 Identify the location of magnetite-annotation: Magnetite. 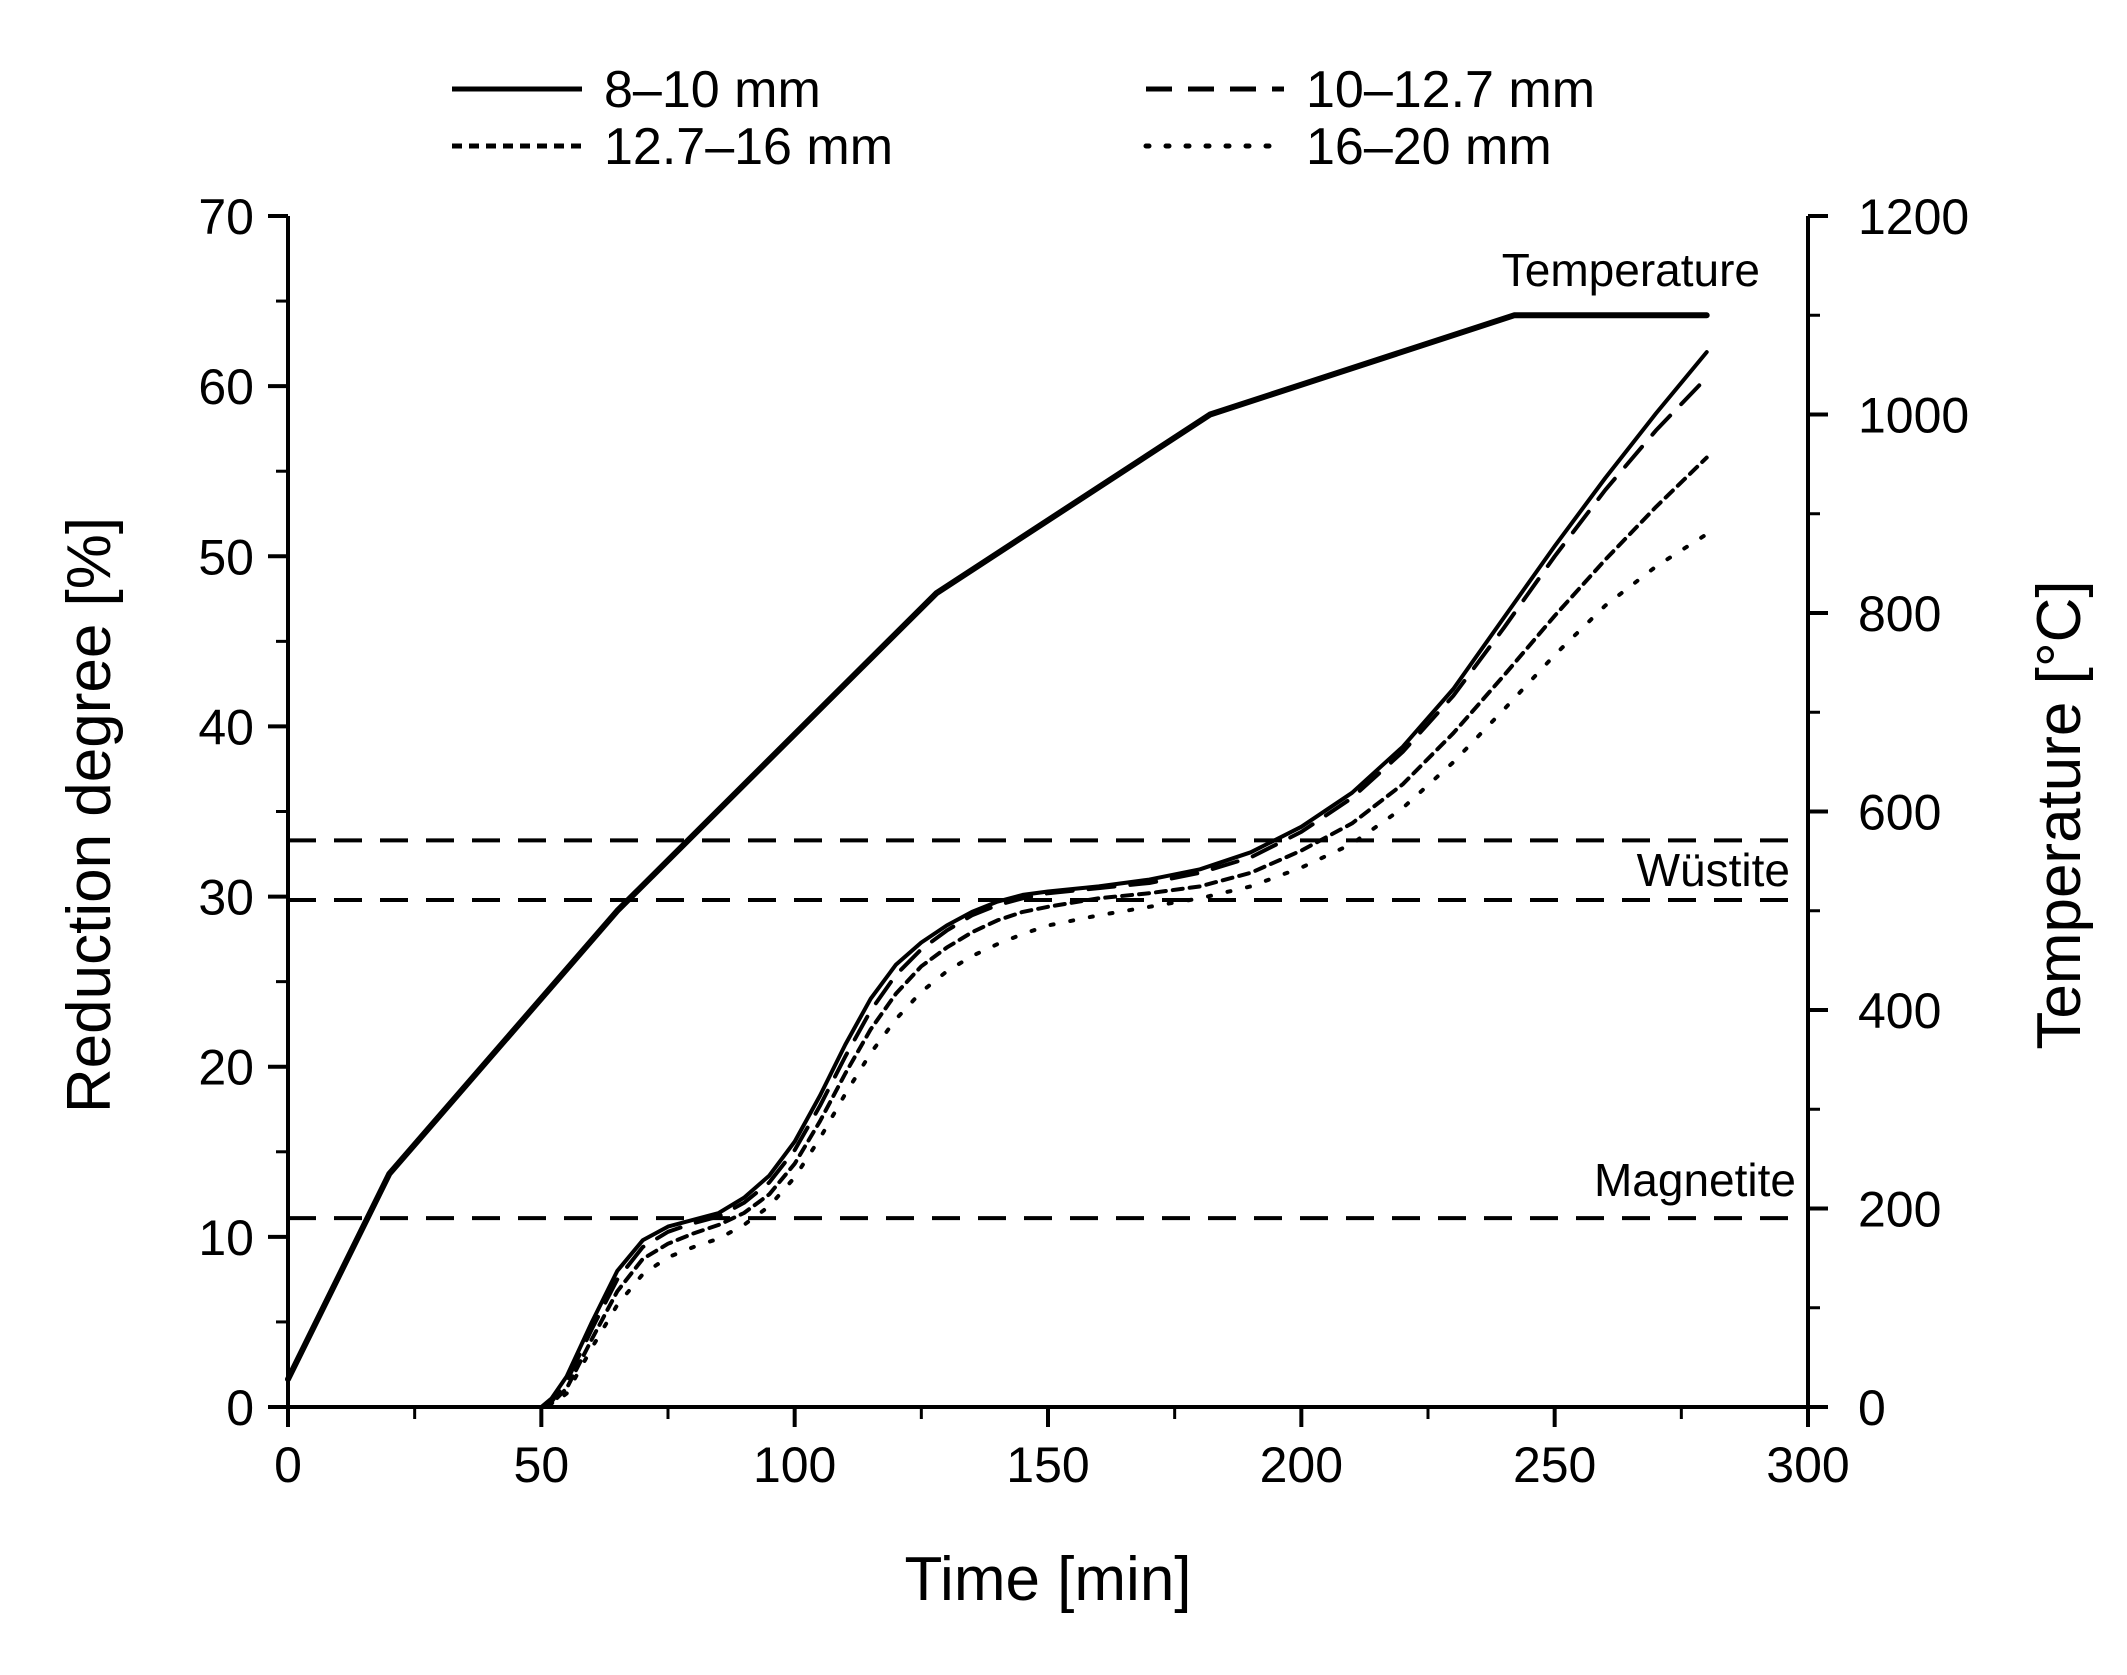
(1695, 1180).